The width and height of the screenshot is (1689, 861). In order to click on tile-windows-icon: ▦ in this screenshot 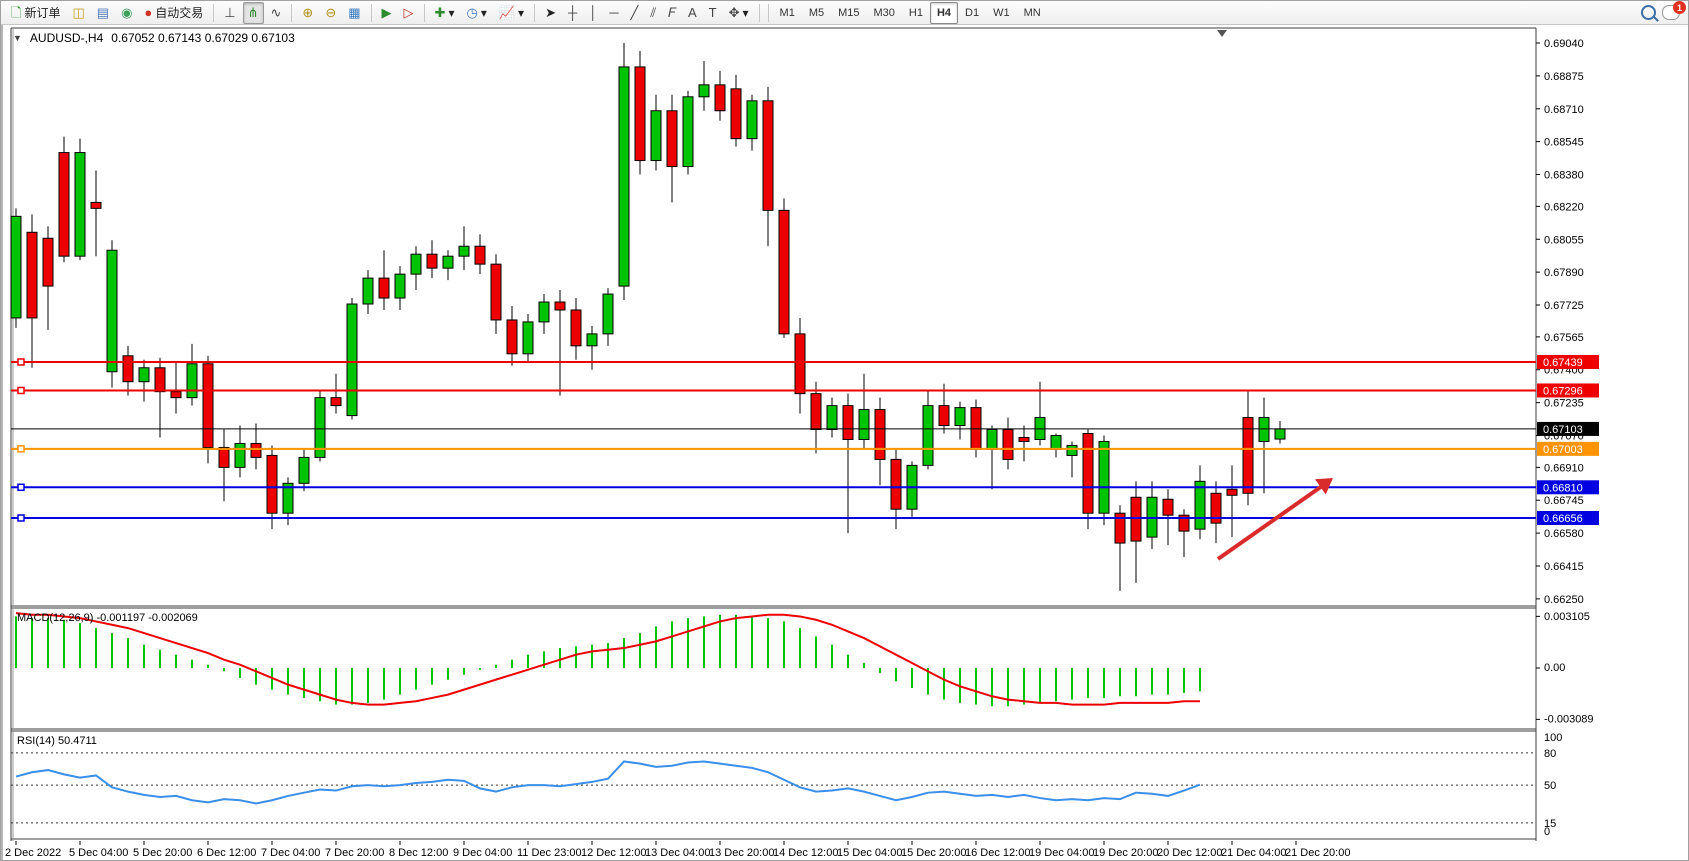, I will do `click(354, 13)`.